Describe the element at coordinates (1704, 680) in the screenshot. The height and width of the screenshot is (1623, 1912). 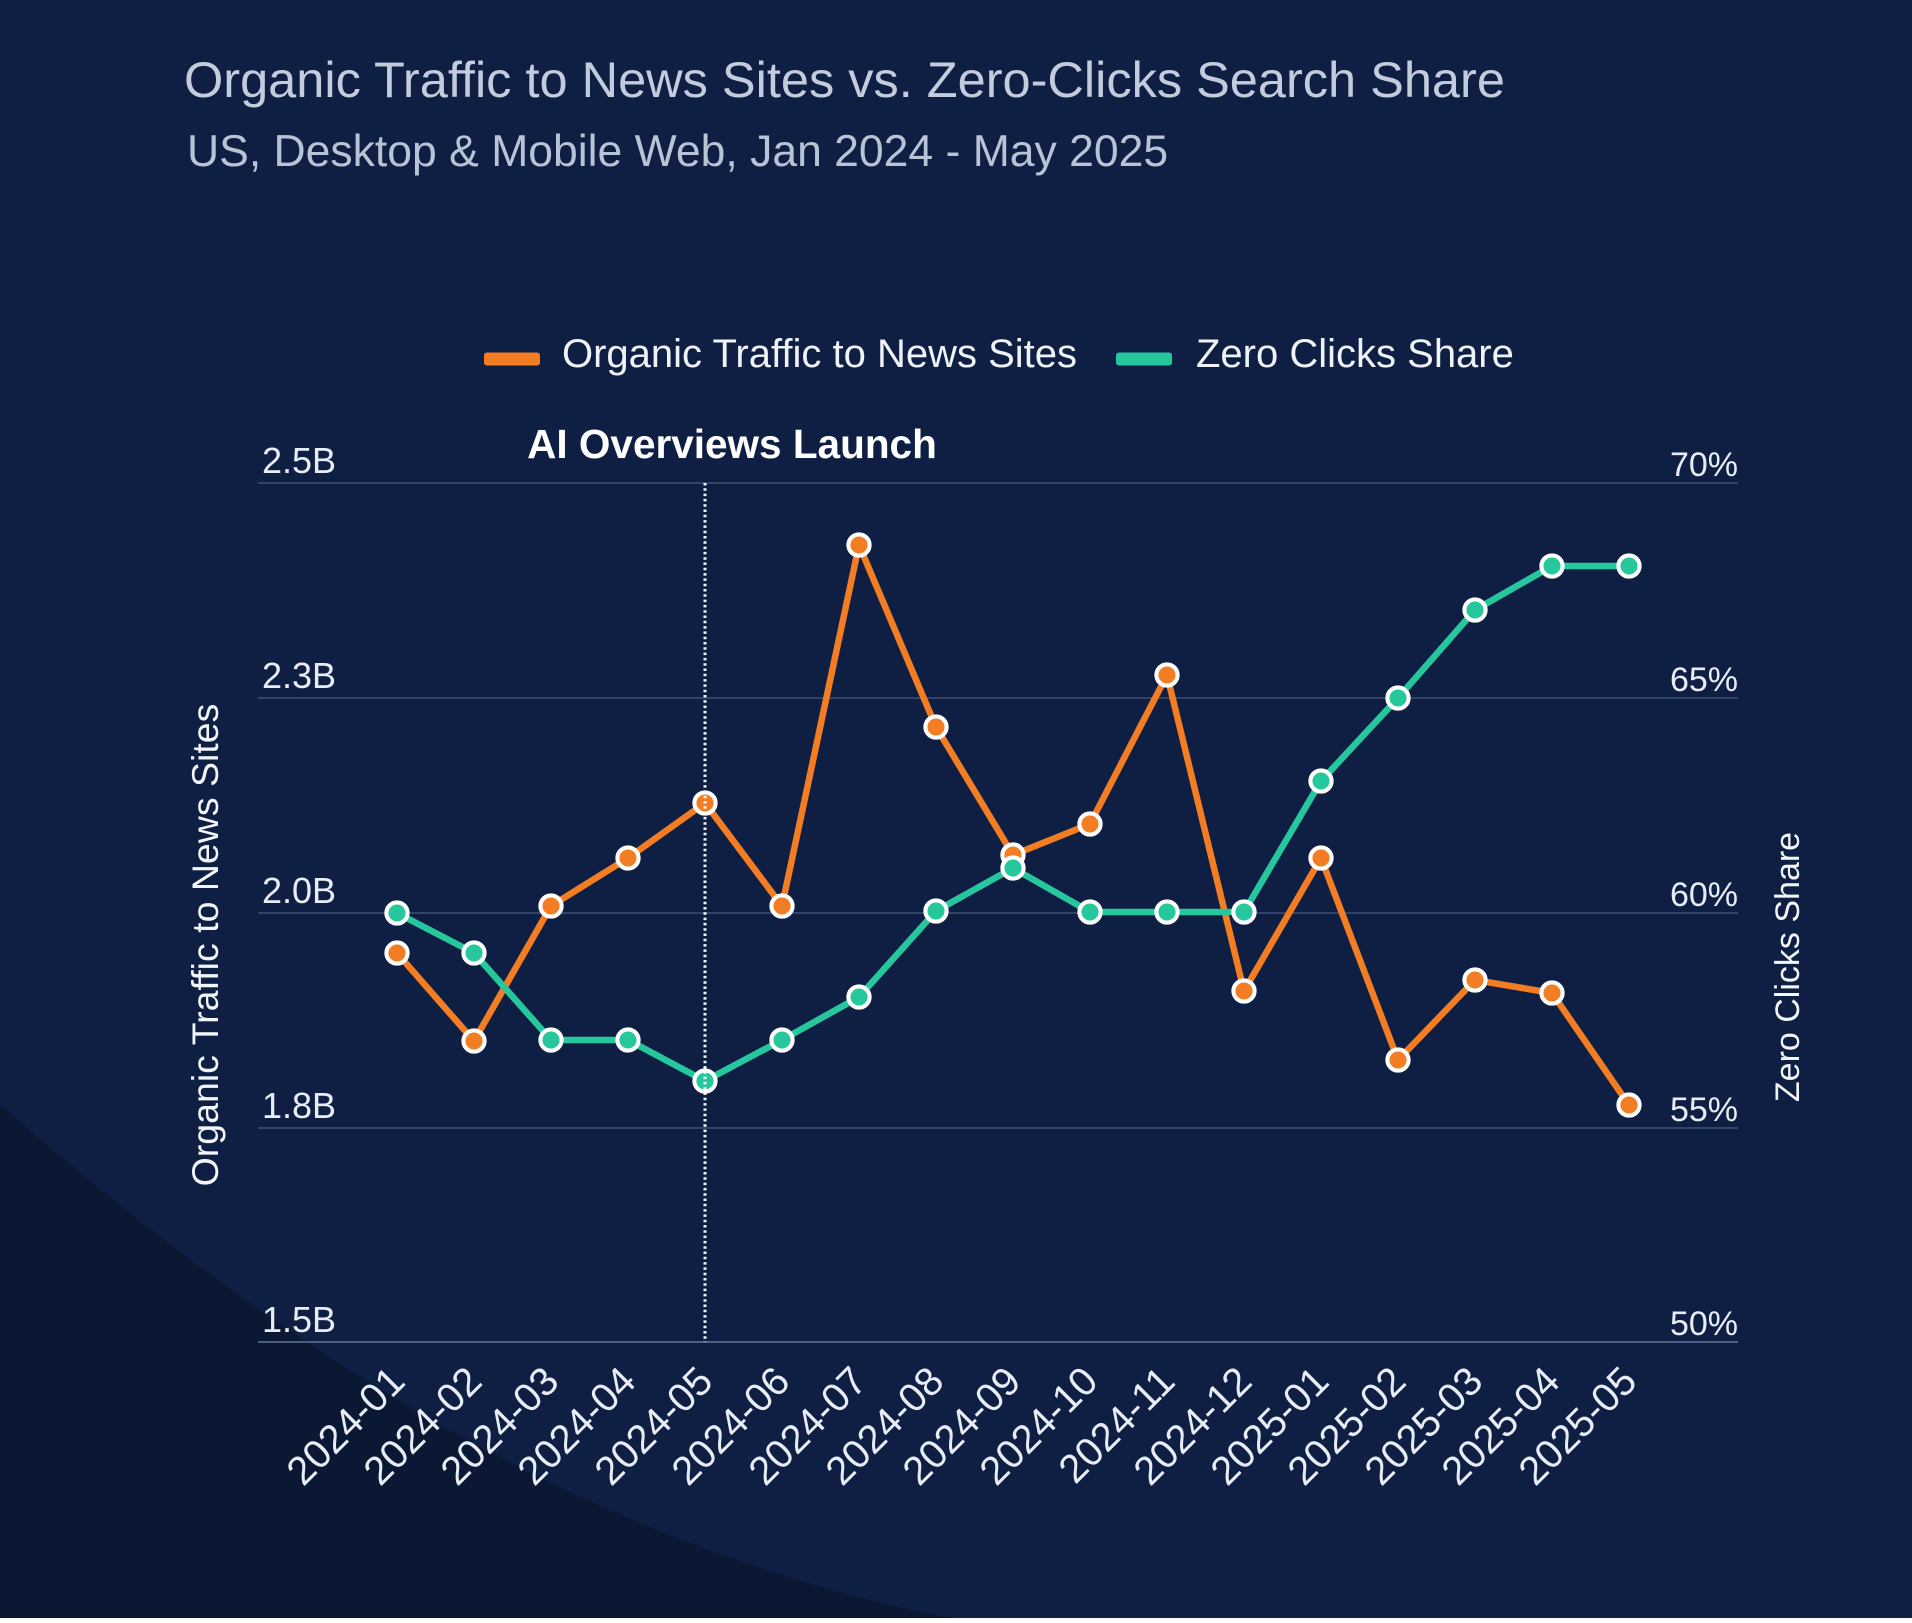
I see `svg-text: 65%` at that location.